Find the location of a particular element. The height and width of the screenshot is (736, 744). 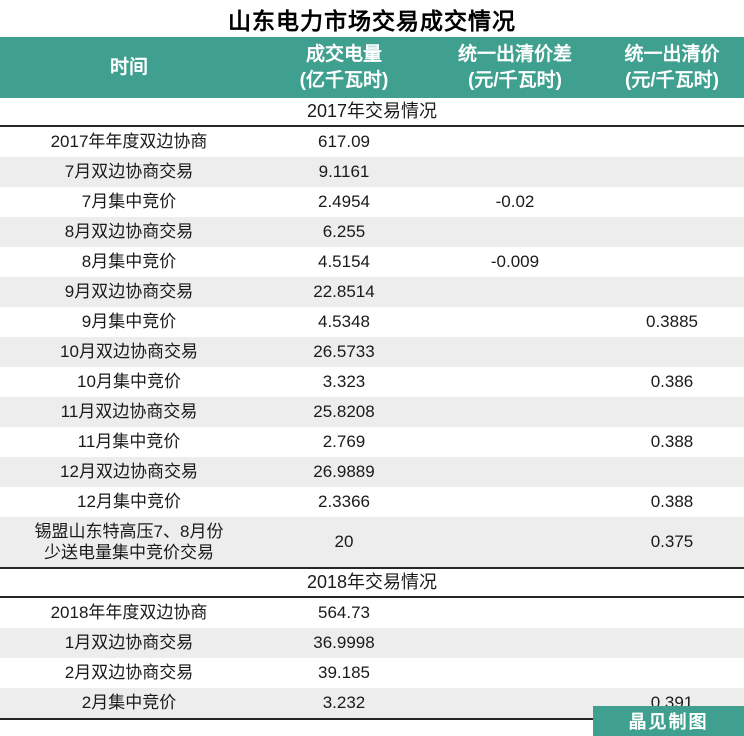

column-label: 时间 is located at coordinates (128, 67).